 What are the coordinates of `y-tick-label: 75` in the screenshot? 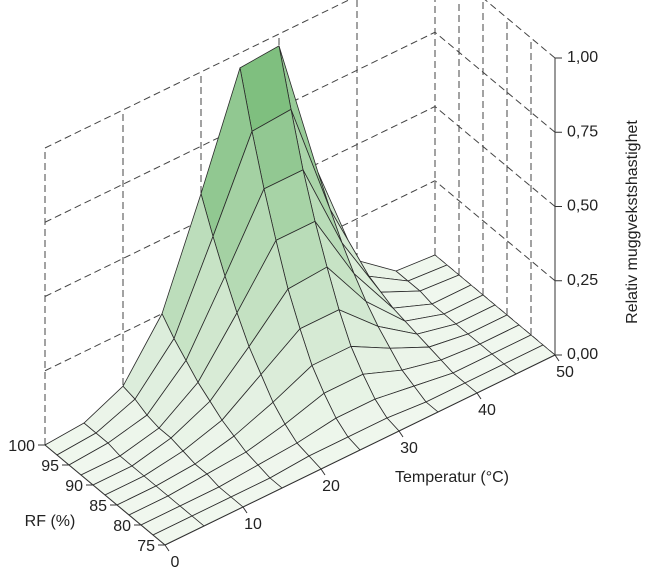 It's located at (146, 546).